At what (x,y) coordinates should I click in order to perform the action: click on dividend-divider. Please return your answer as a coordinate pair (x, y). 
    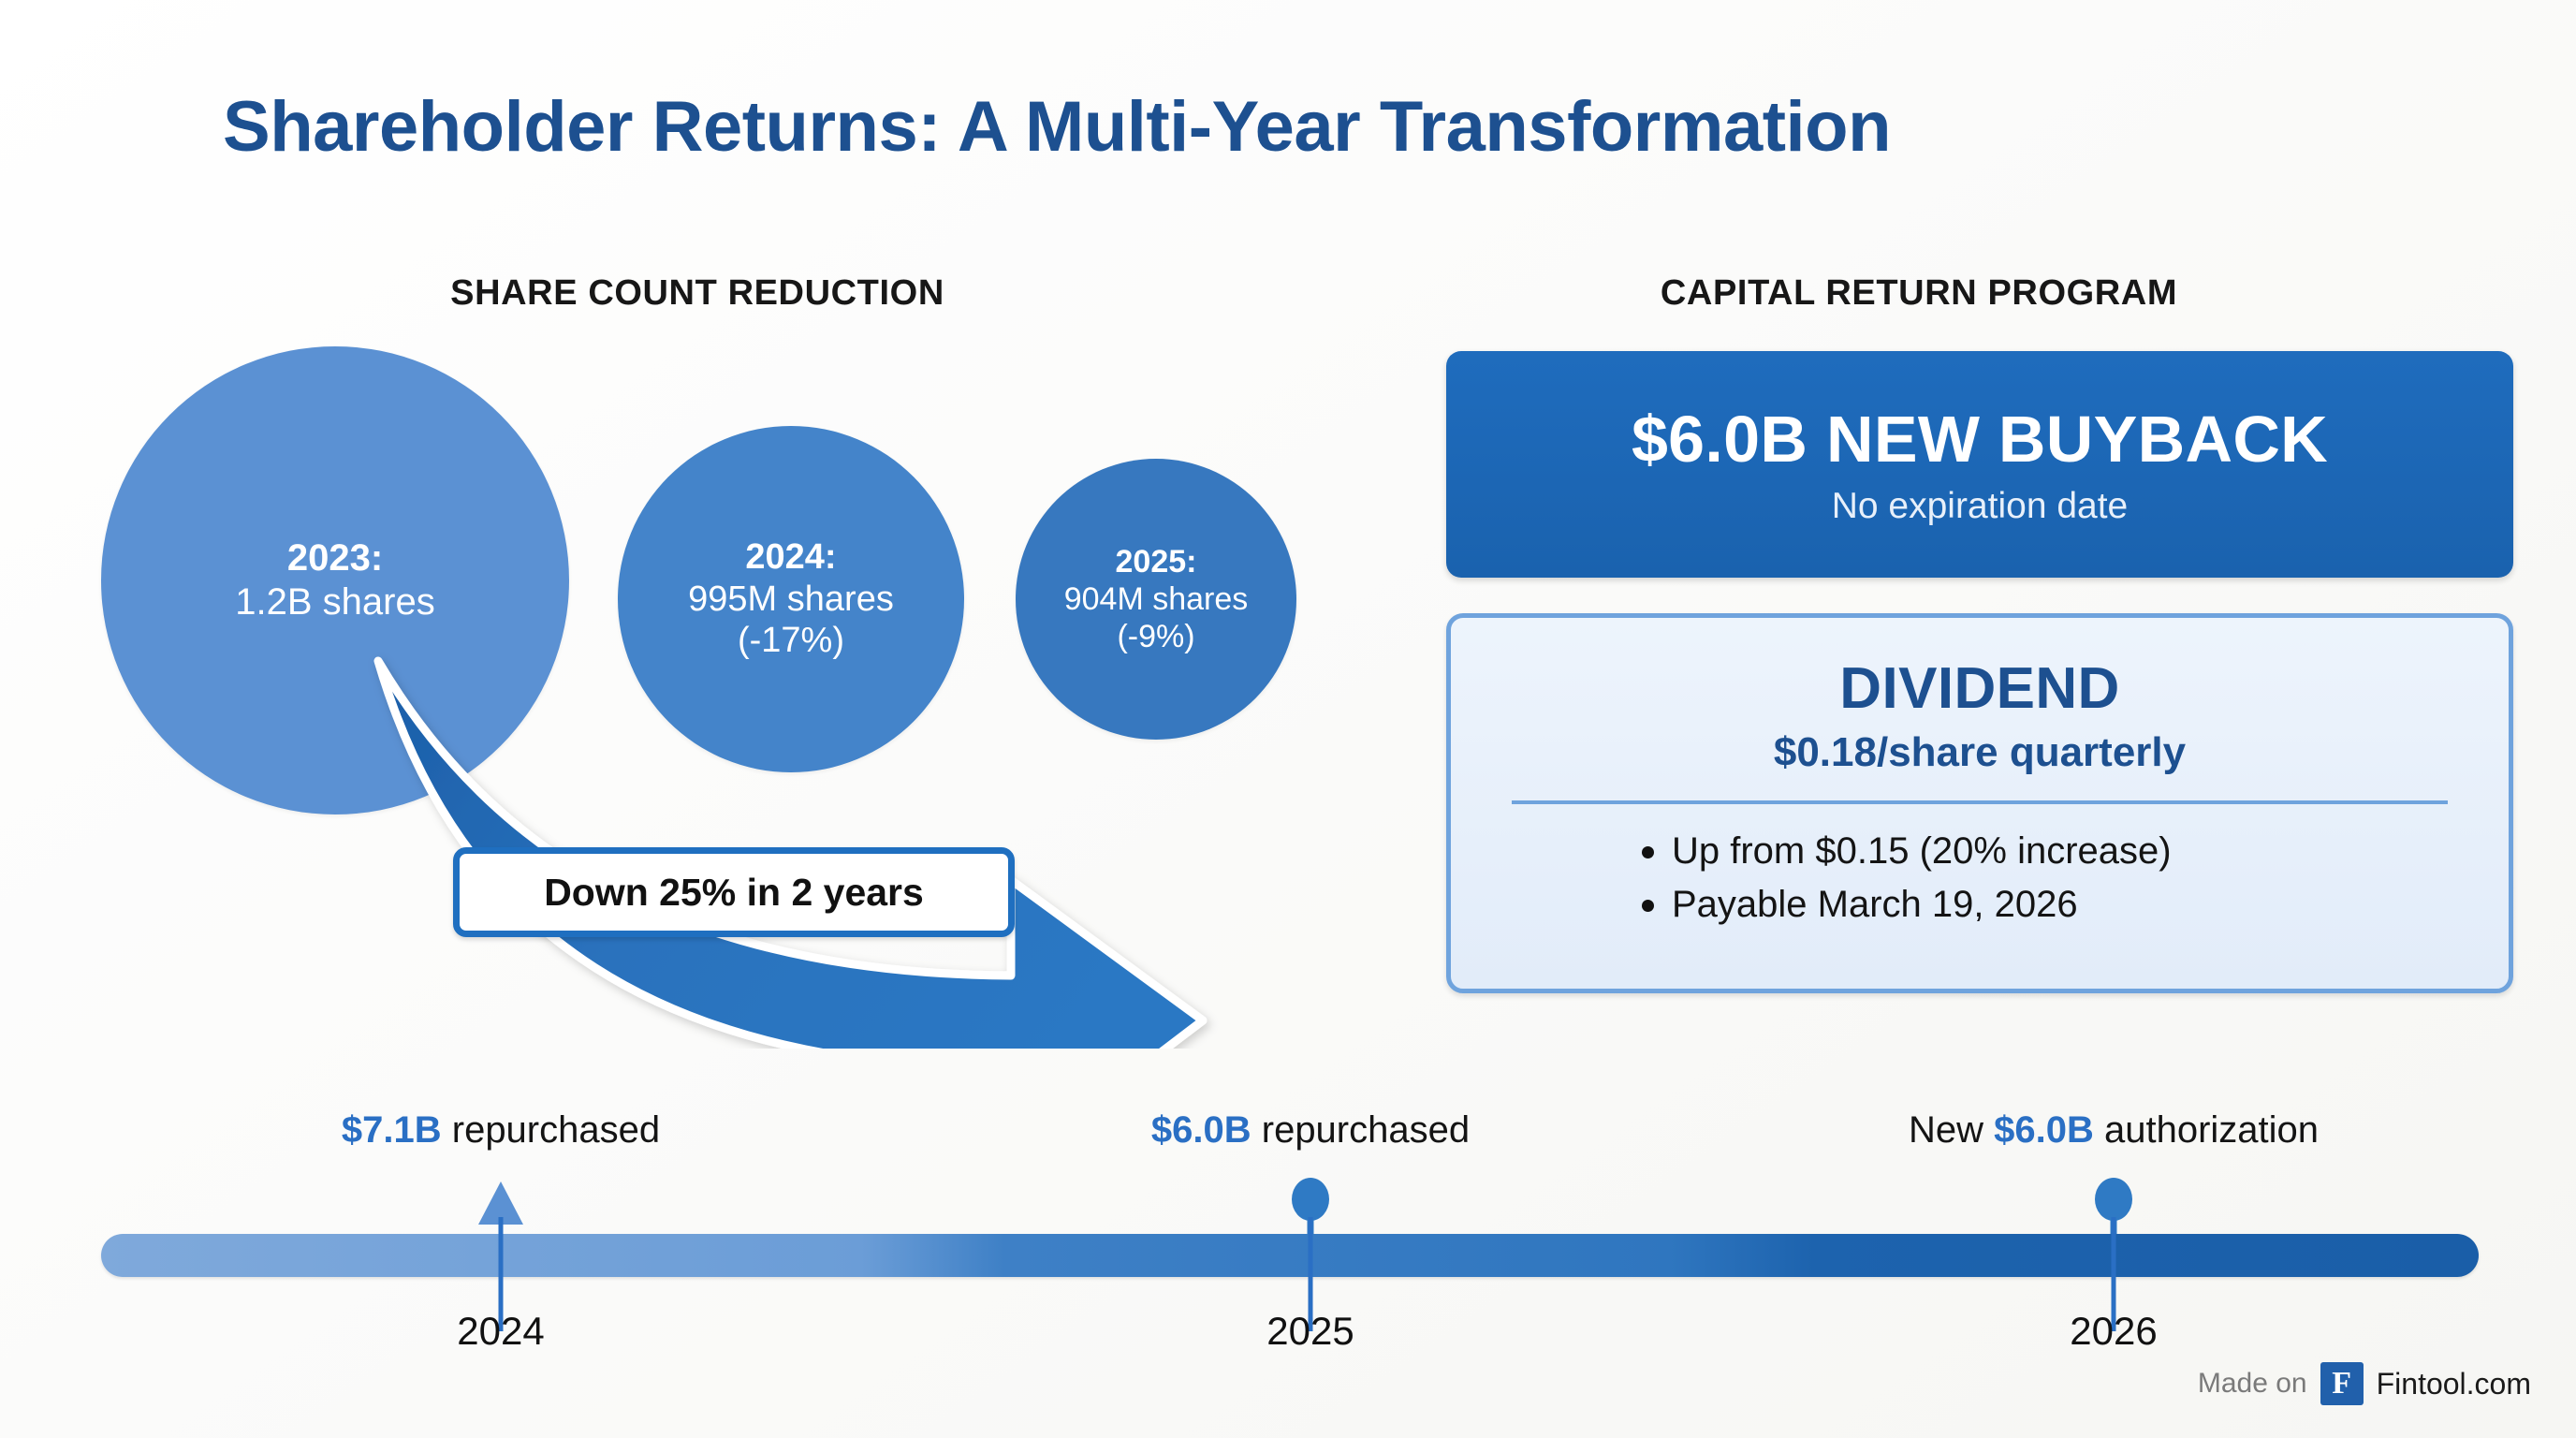
    Looking at the image, I should click on (1980, 802).